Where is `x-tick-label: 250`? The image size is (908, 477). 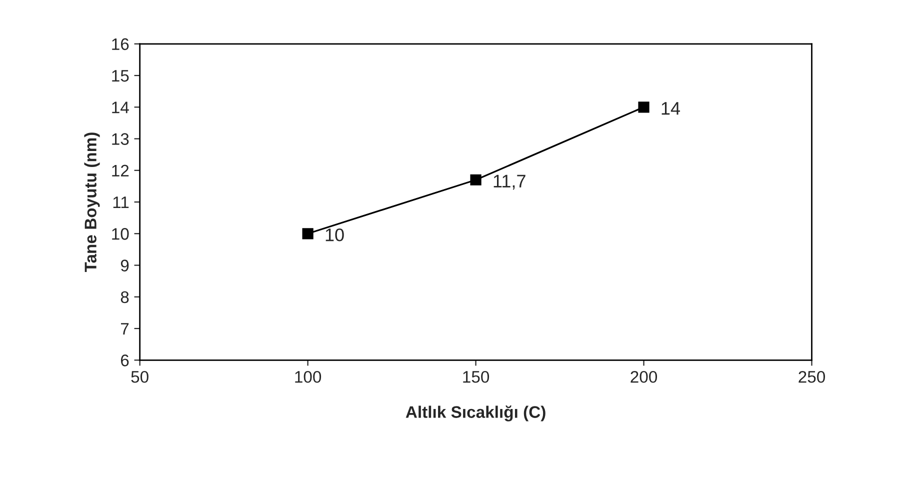
x-tick-label: 250 is located at coordinates (812, 376).